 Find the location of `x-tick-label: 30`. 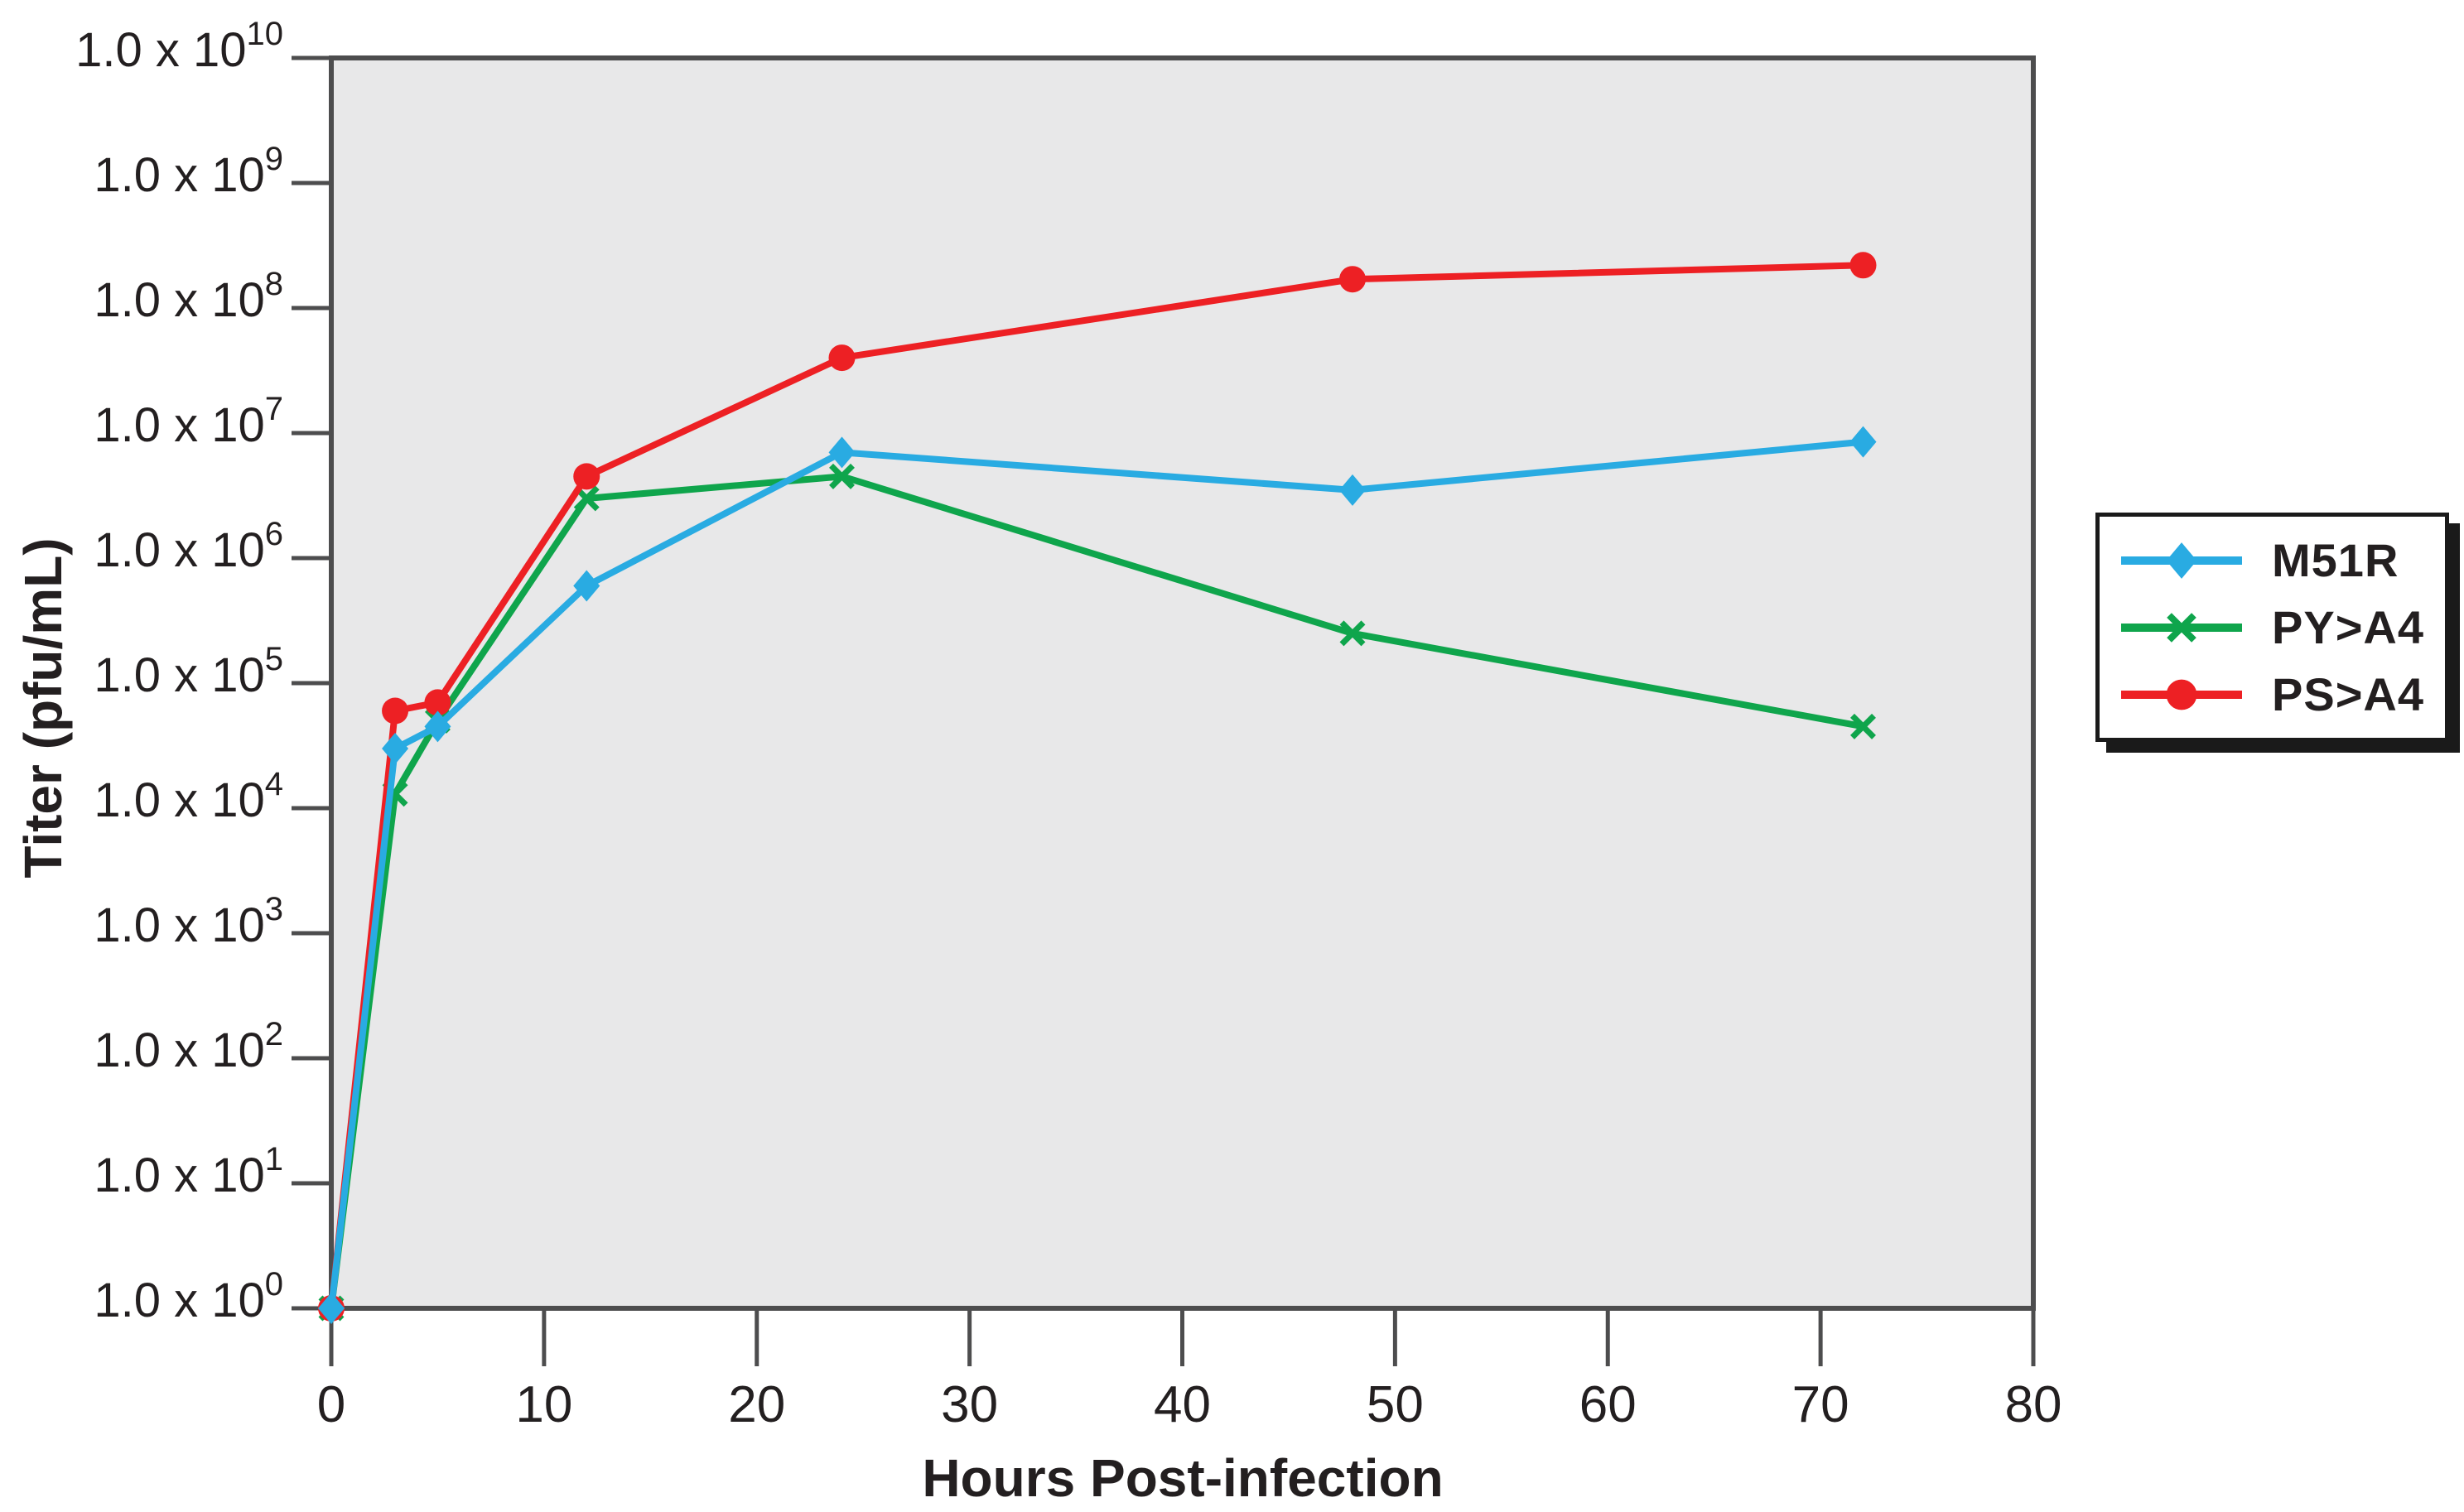

x-tick-label: 30 is located at coordinates (969, 1404).